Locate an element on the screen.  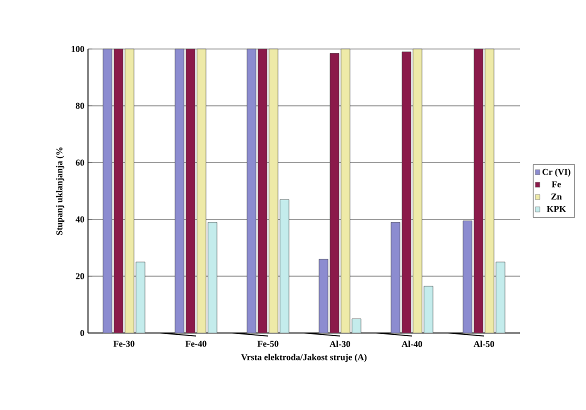
x-axis-title: Vrsta elektroda/Jakost struje (A) is located at coordinates (304, 358).